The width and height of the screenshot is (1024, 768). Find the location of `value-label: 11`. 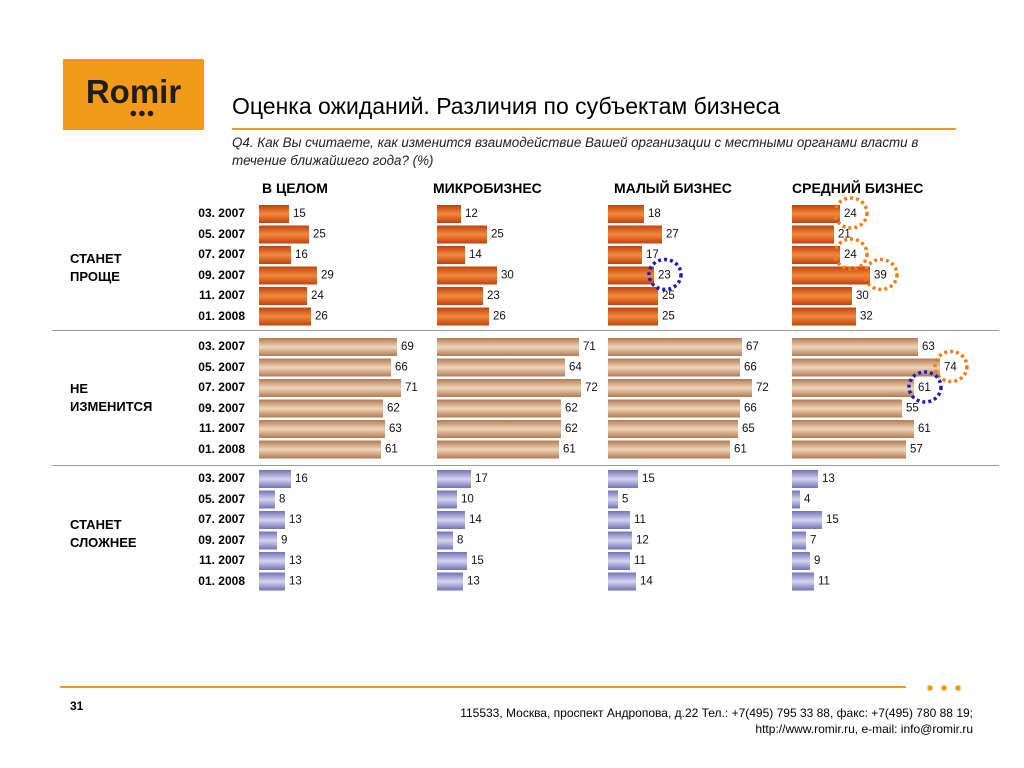

value-label: 11 is located at coordinates (640, 520).